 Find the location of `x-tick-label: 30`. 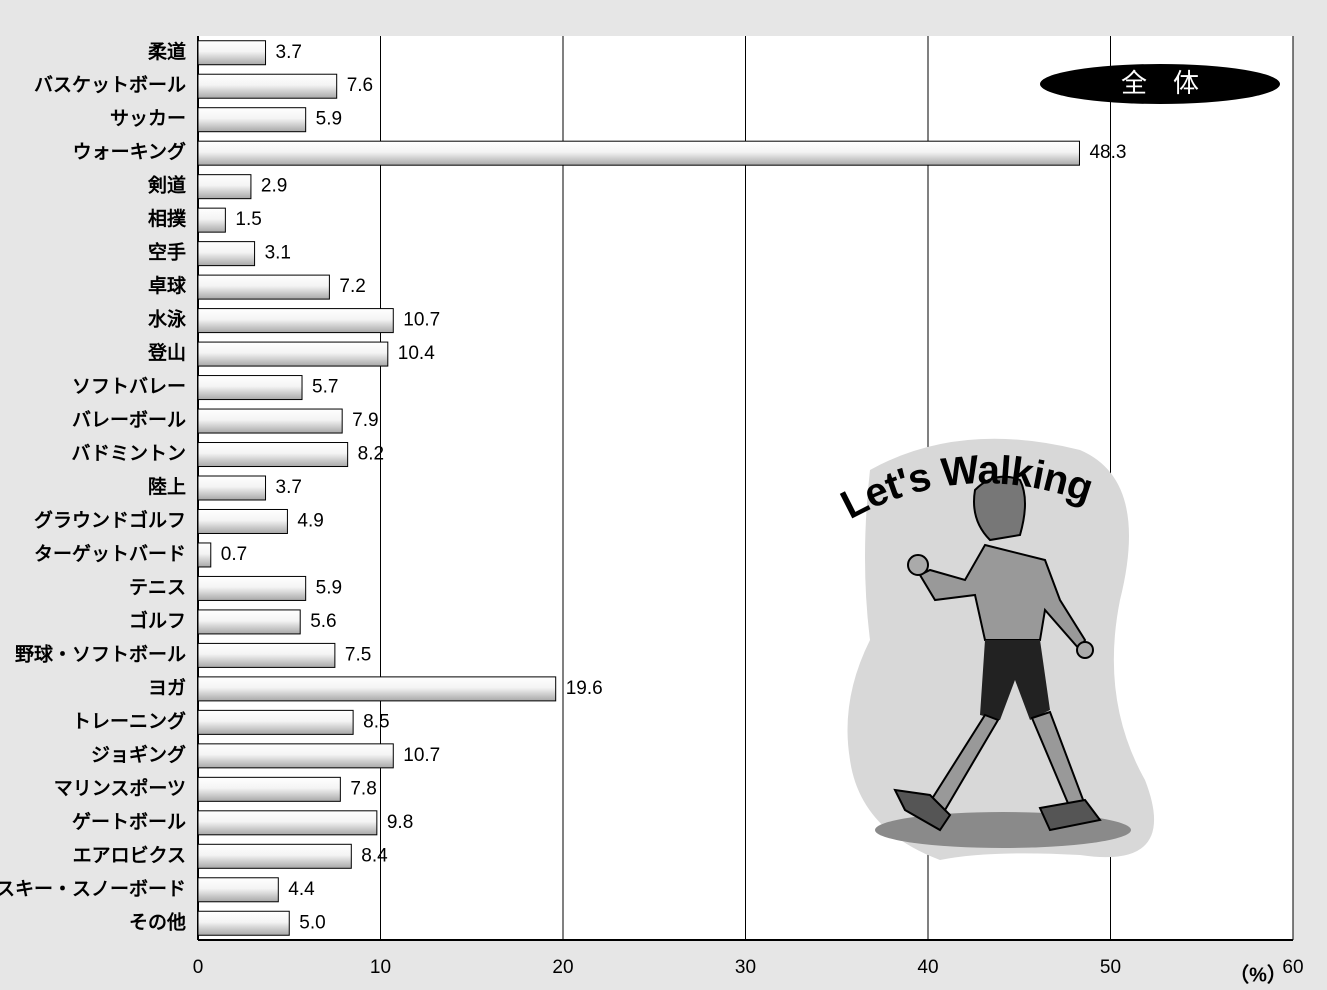

x-tick-label: 30 is located at coordinates (745, 967).